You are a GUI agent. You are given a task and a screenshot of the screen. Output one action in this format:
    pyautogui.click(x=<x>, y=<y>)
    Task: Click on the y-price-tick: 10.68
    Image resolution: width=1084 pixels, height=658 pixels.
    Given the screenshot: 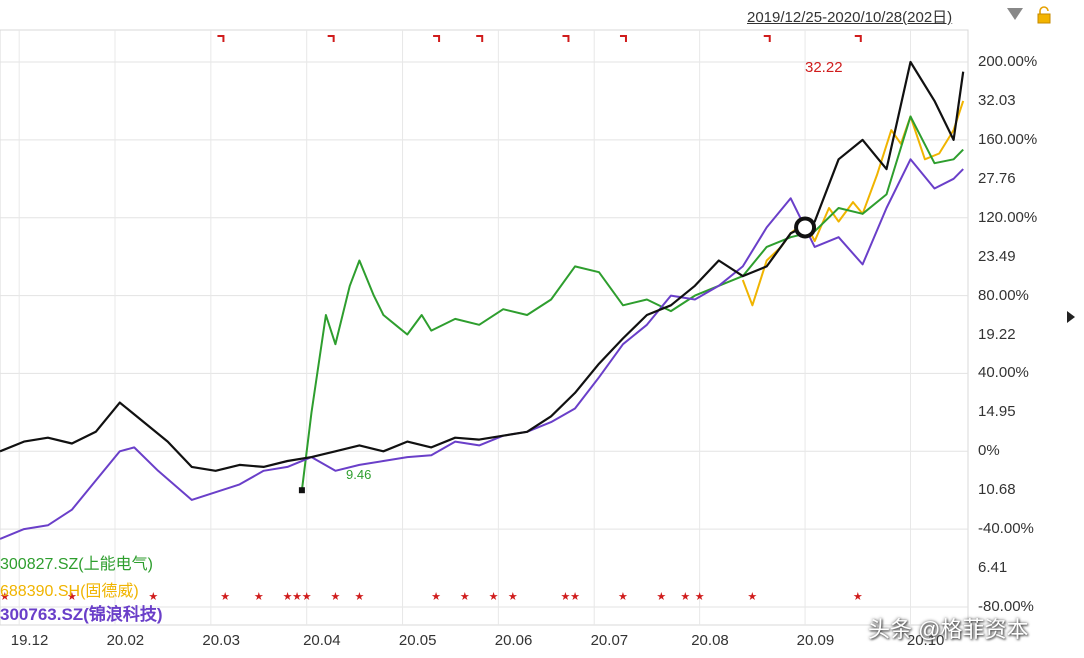 What is the action you would take?
    pyautogui.click(x=997, y=490)
    